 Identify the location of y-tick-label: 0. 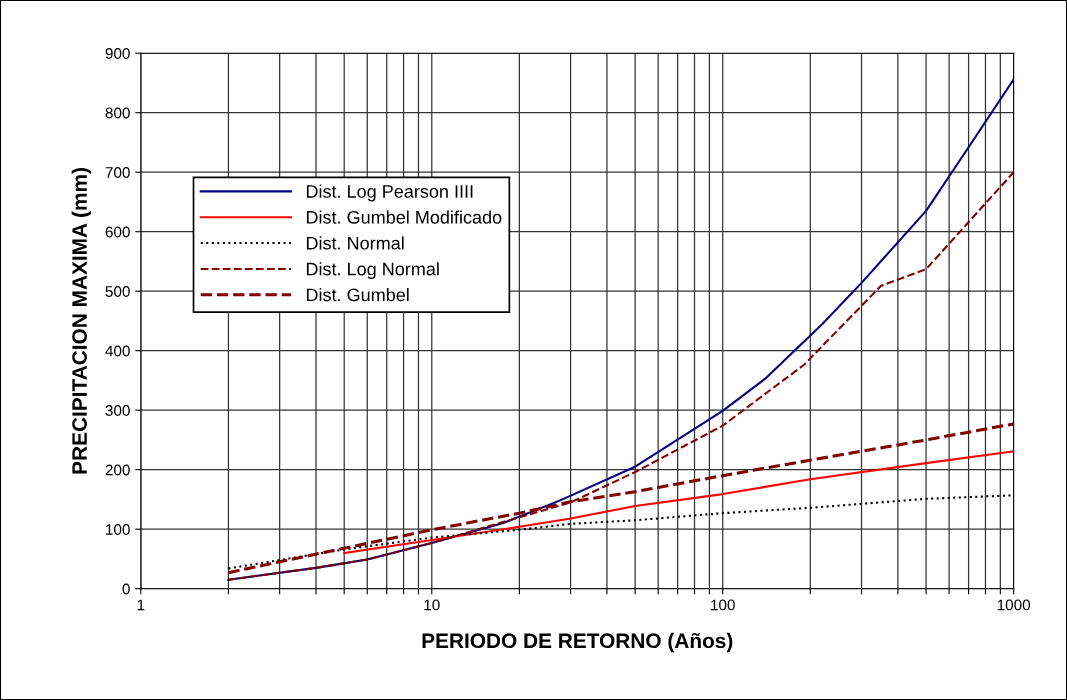
(126, 589).